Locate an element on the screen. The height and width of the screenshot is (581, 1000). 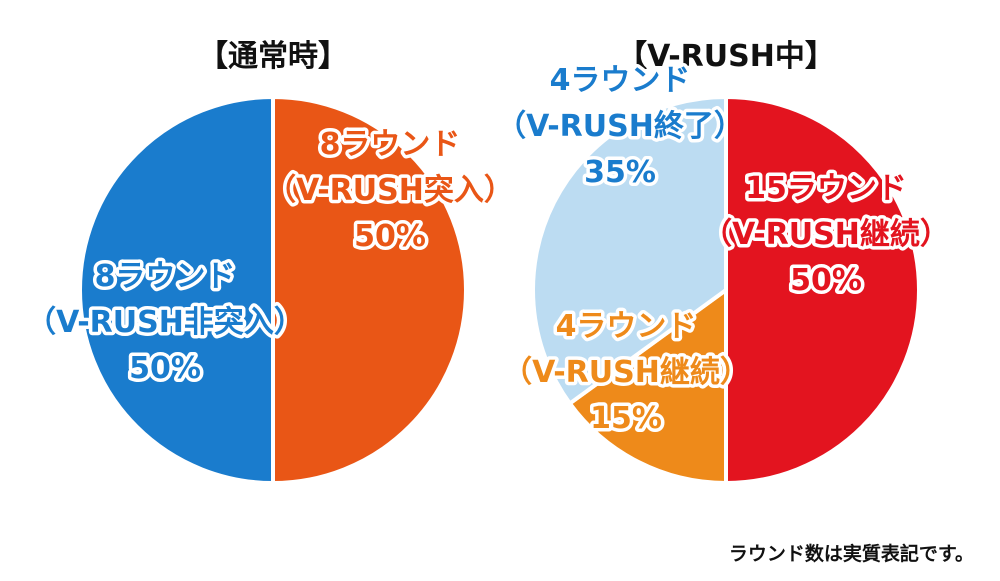
pie-1-slice-1-label: 4ラウンド （V-RUSH継続） 15% is located at coordinates (626, 372).